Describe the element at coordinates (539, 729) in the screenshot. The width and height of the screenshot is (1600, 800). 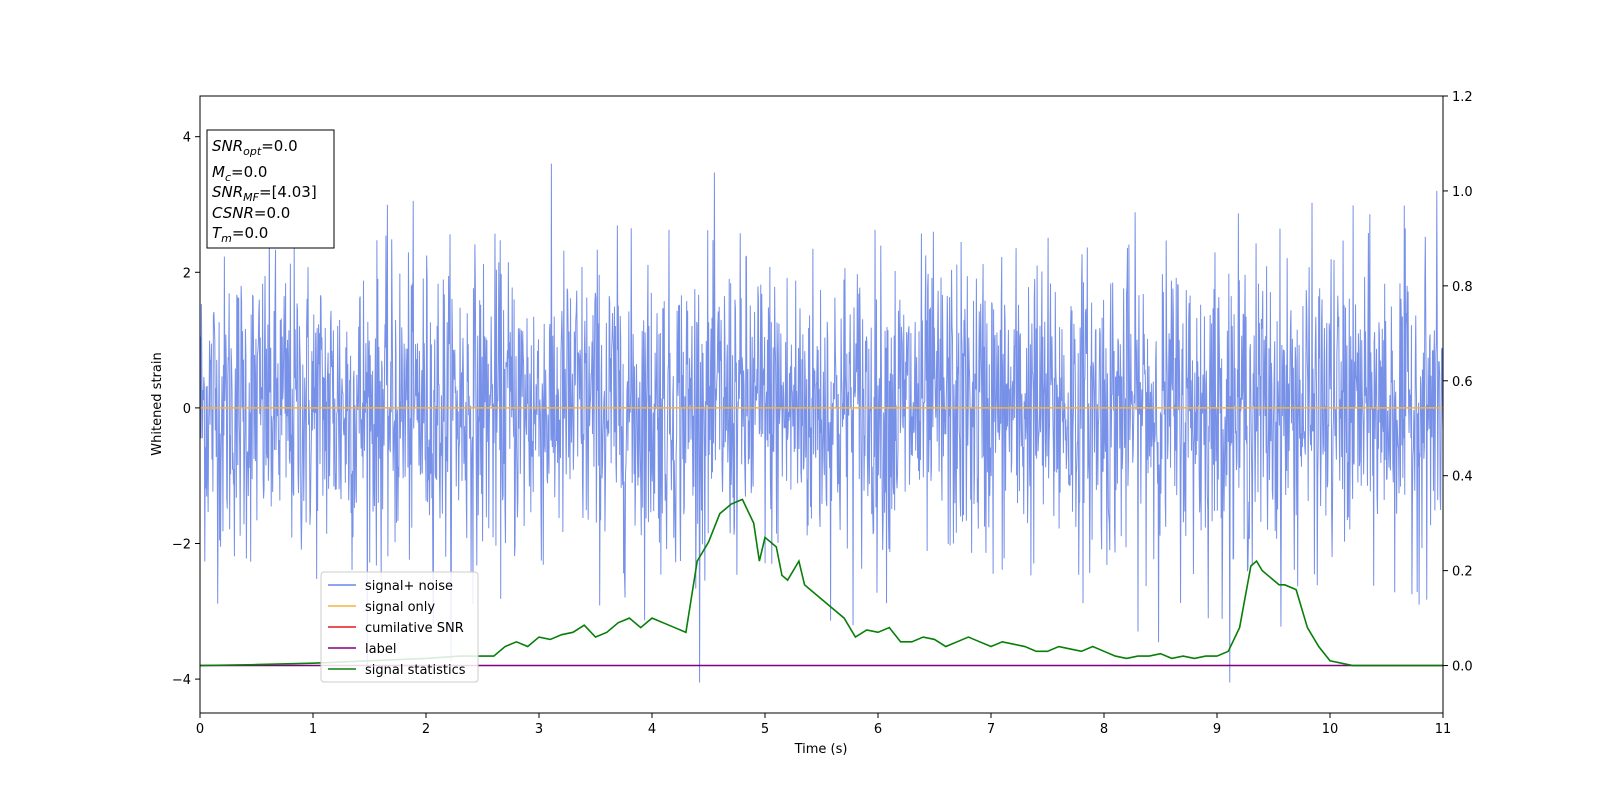
I see `x-tick-label: 3` at that location.